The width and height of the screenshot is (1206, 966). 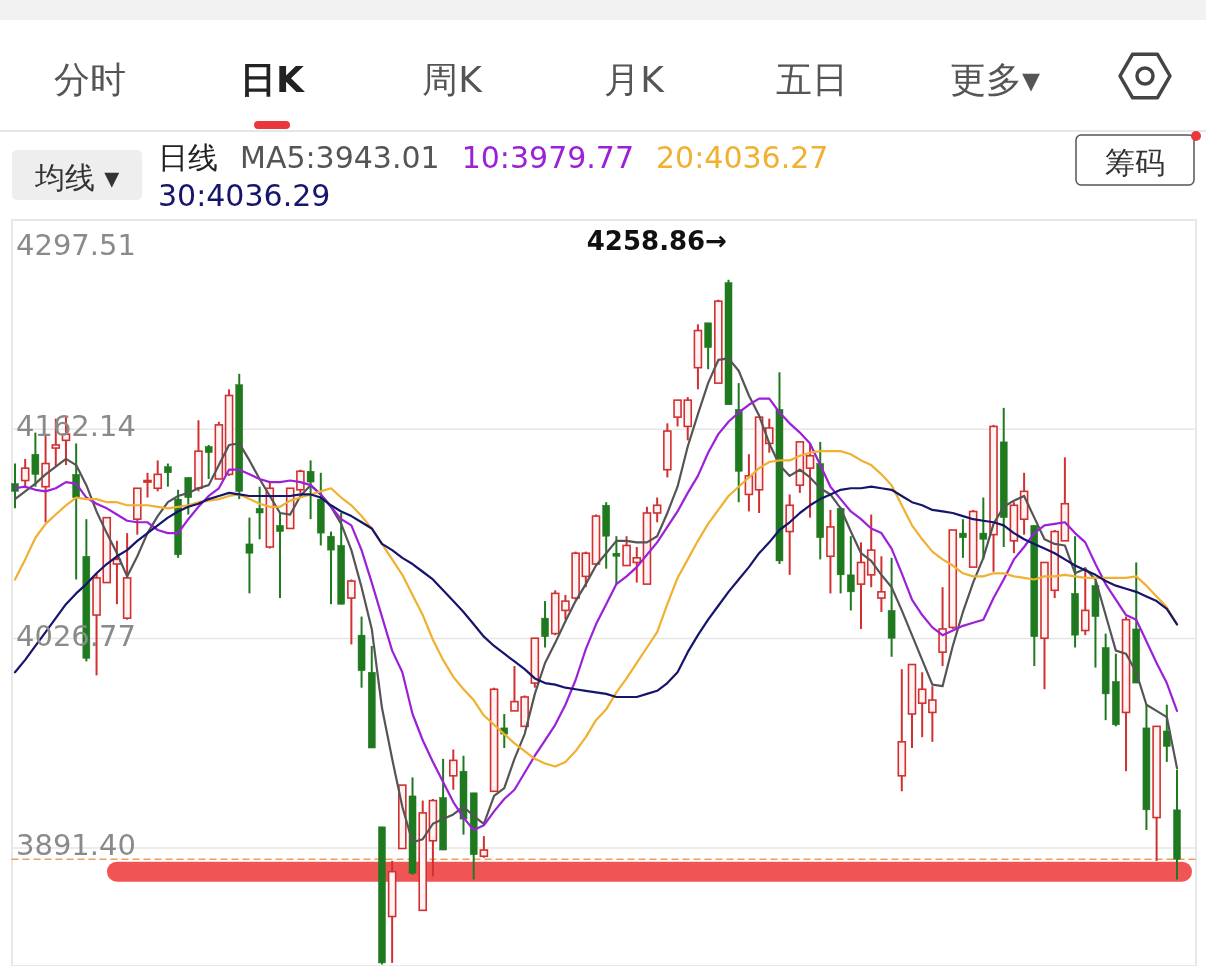 What do you see at coordinates (76, 177) in the screenshot?
I see `text: 均线 ▾` at bounding box center [76, 177].